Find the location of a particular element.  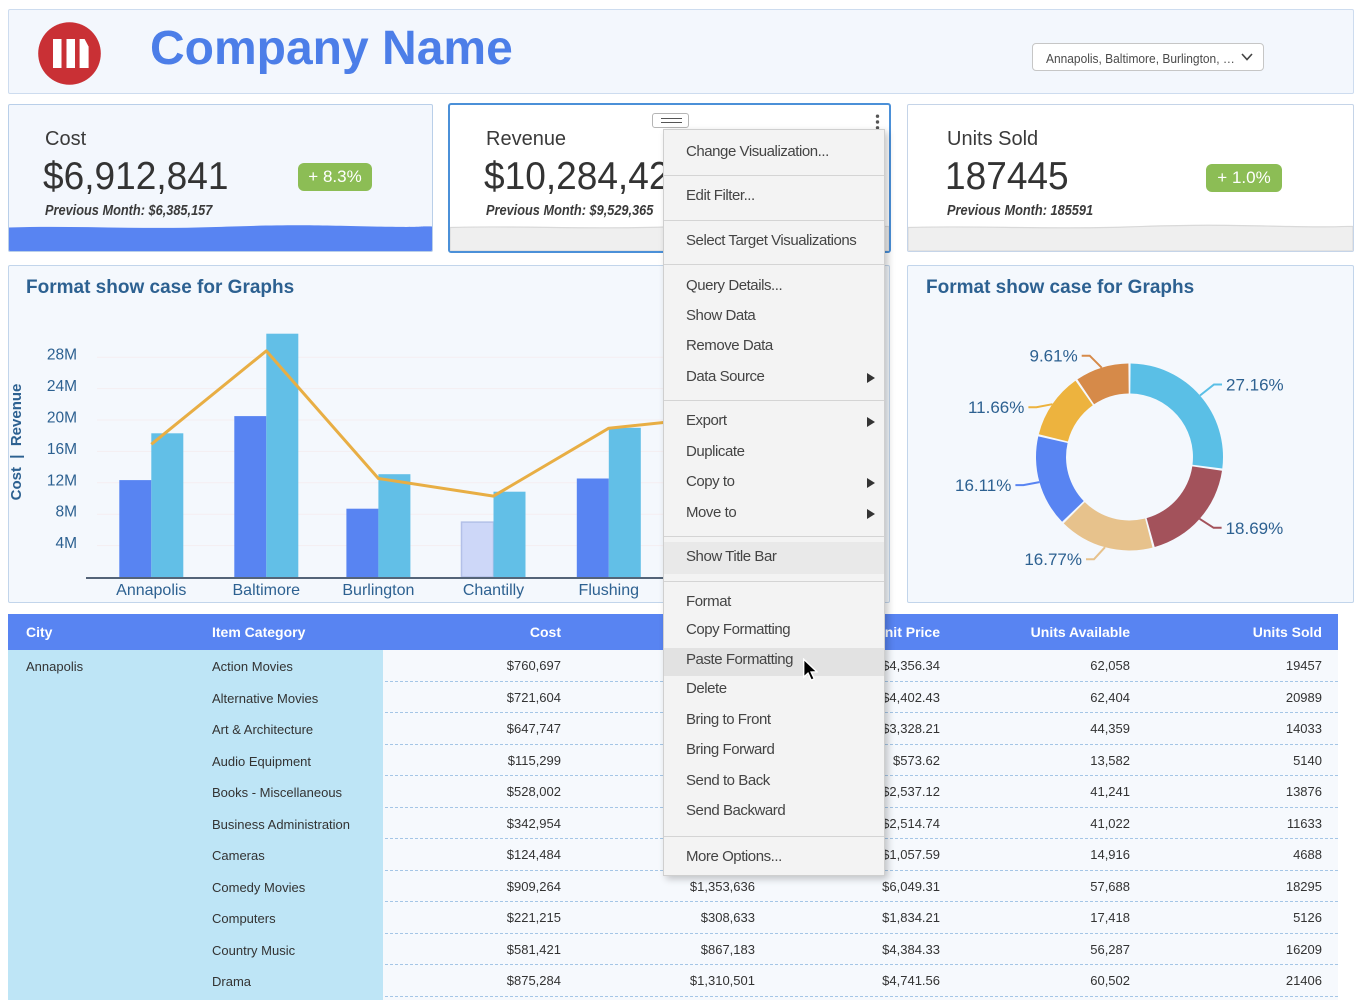

svg-text: Chantilly is located at coordinates (493, 590).